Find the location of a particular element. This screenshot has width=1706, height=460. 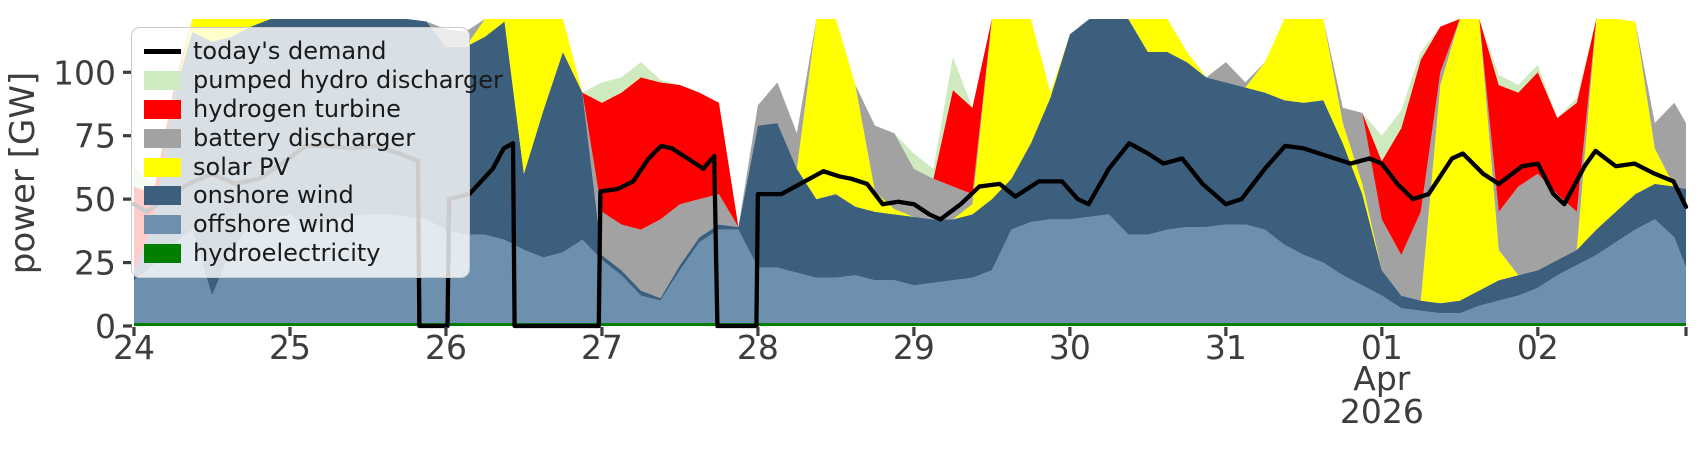

legend-label: onshore wind is located at coordinates (273, 195).